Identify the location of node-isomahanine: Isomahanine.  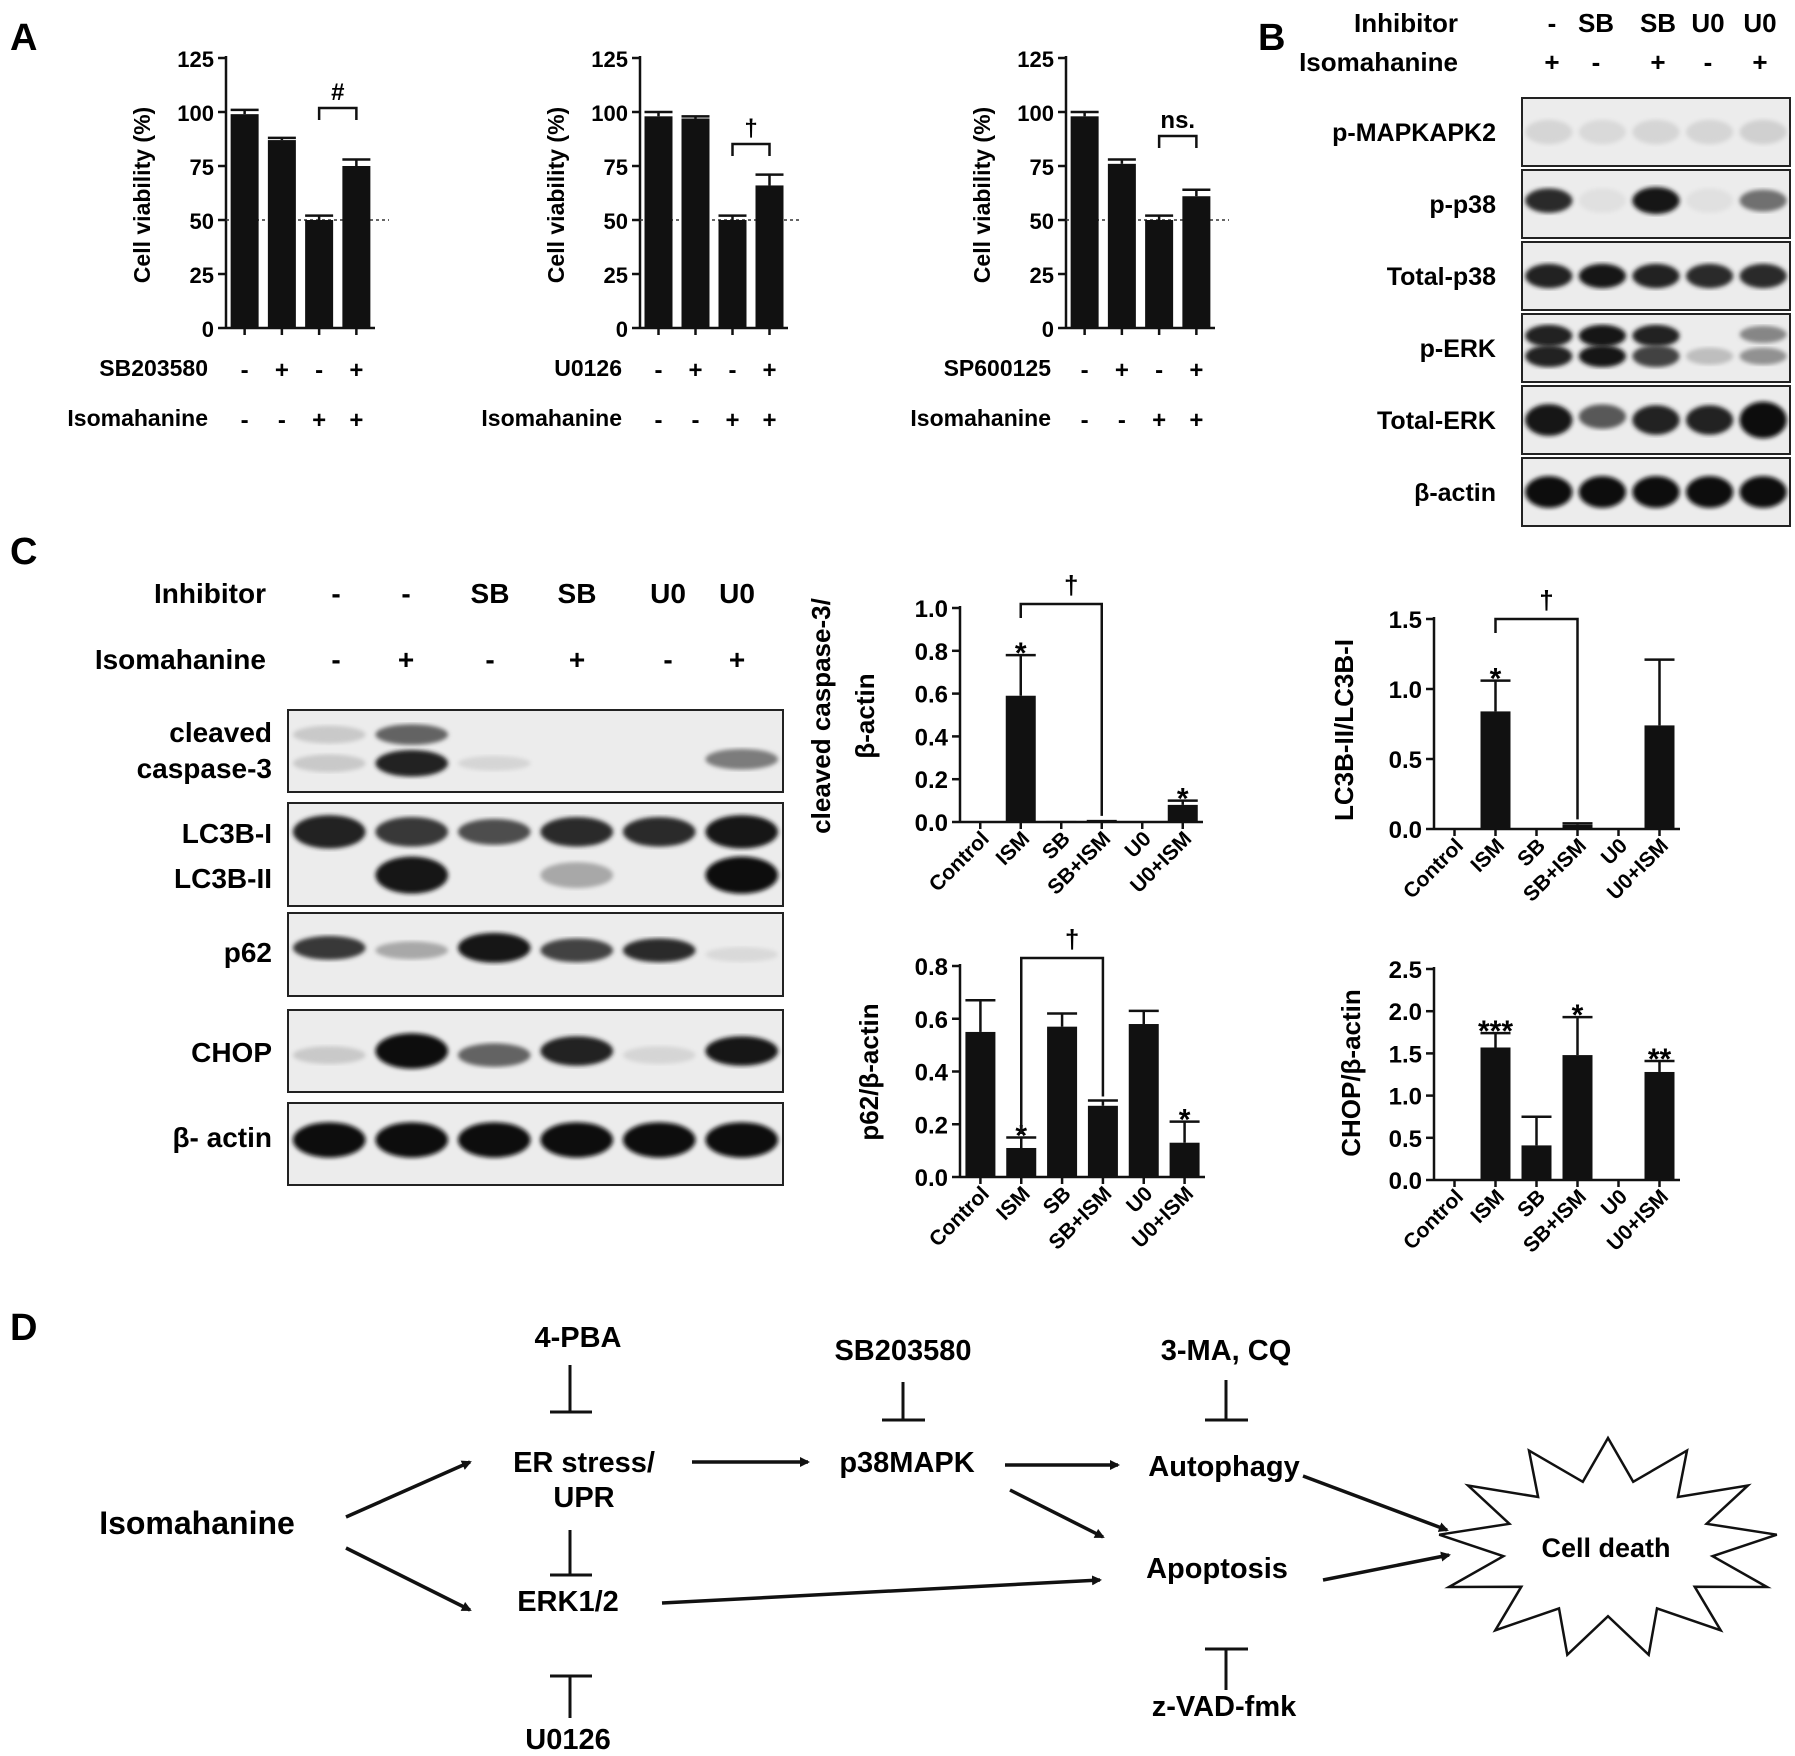
(197, 1523).